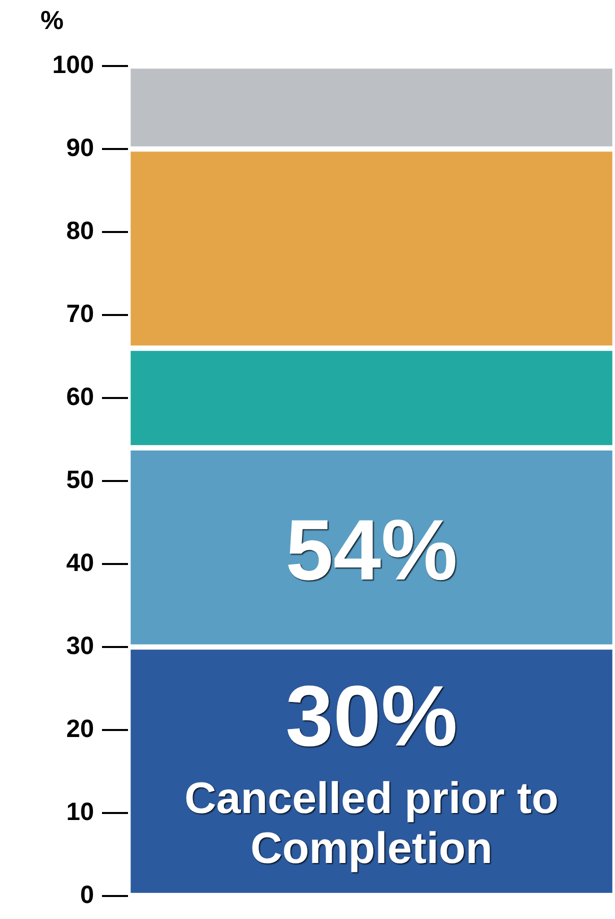 The image size is (615, 919). I want to click on y-tick-label: 10, so click(80, 812).